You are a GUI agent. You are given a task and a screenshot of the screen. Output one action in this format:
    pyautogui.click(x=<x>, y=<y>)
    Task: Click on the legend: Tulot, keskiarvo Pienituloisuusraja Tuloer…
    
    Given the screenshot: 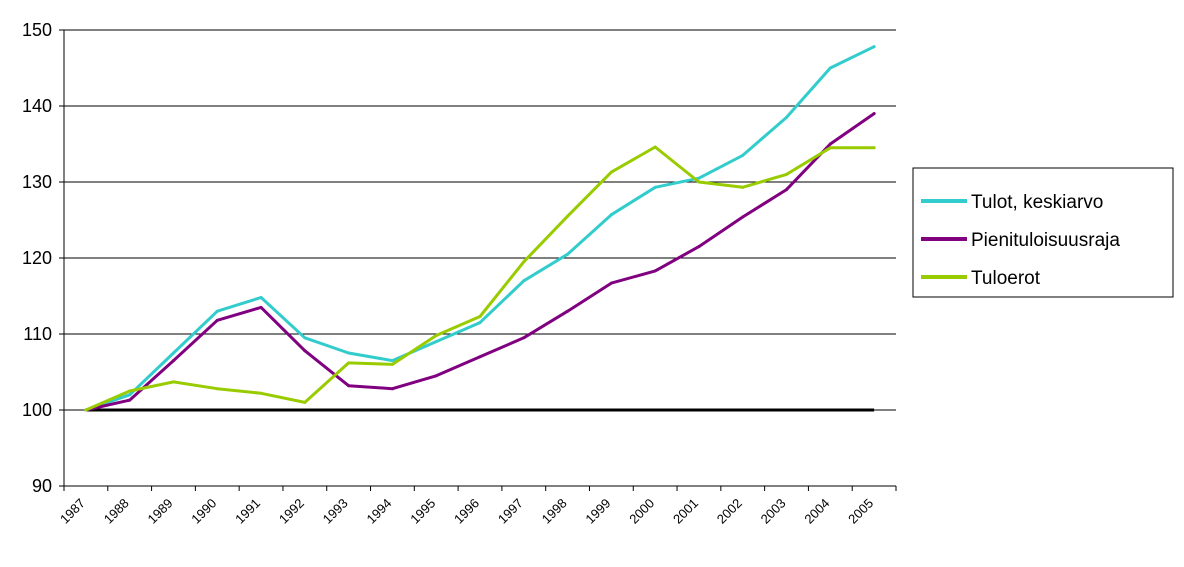 What is the action you would take?
    pyautogui.click(x=1043, y=232)
    